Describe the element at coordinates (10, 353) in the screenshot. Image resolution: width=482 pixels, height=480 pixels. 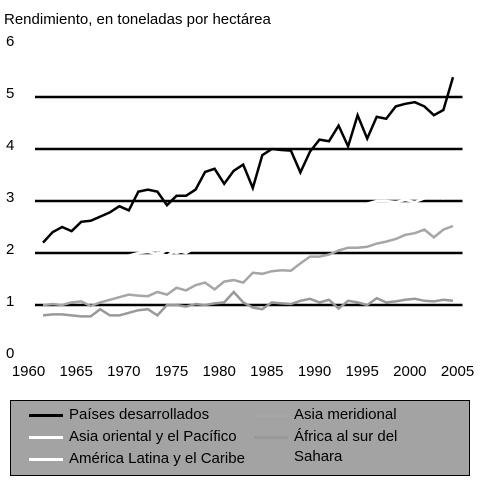
I see `y-tick-label: 0` at that location.